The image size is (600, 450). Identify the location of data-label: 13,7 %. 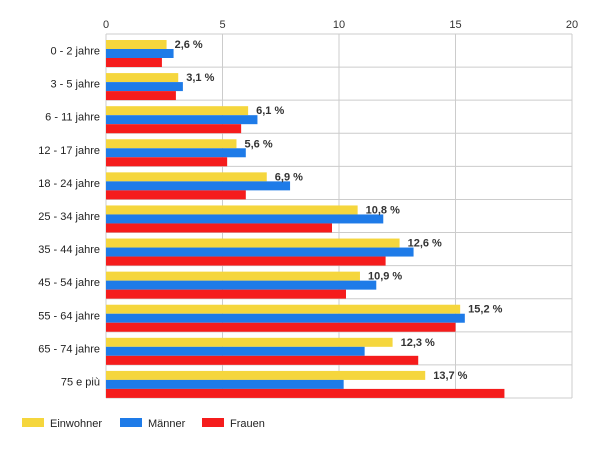
(450, 376).